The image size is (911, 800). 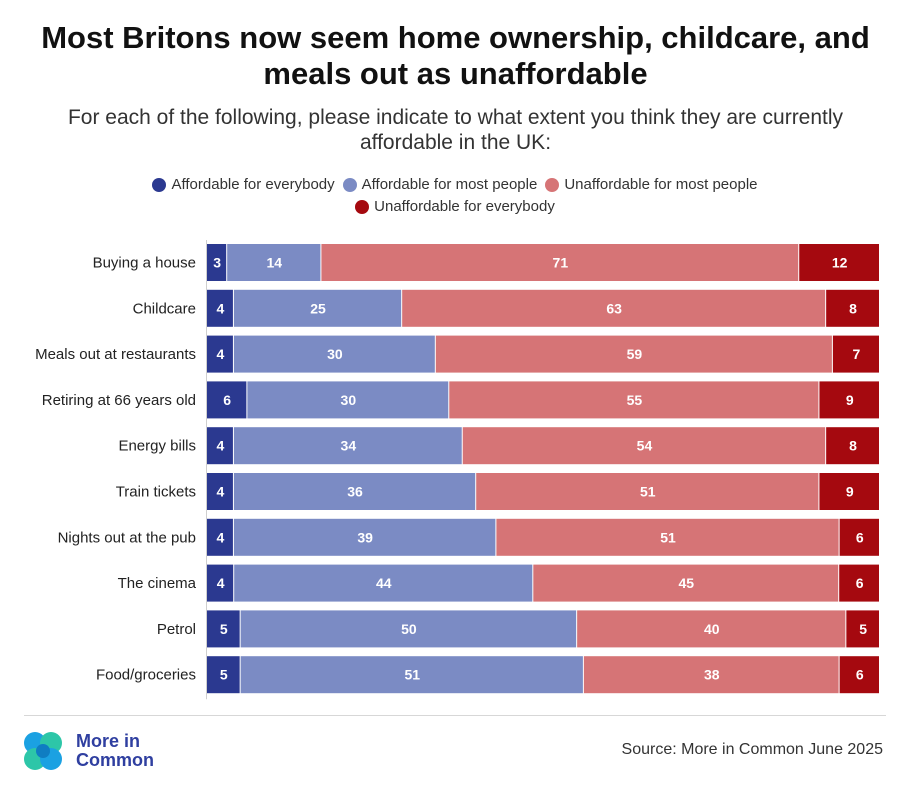 I want to click on data-label-unaffordable-most: 54, so click(x=645, y=446).